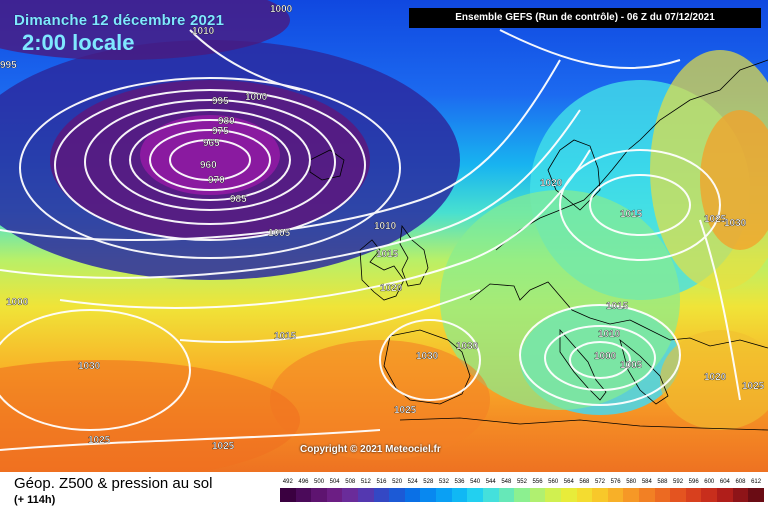 This screenshot has height=512, width=768. Describe the element at coordinates (89, 366) in the screenshot. I see `isobar-label-1030-azores: 1030` at that location.